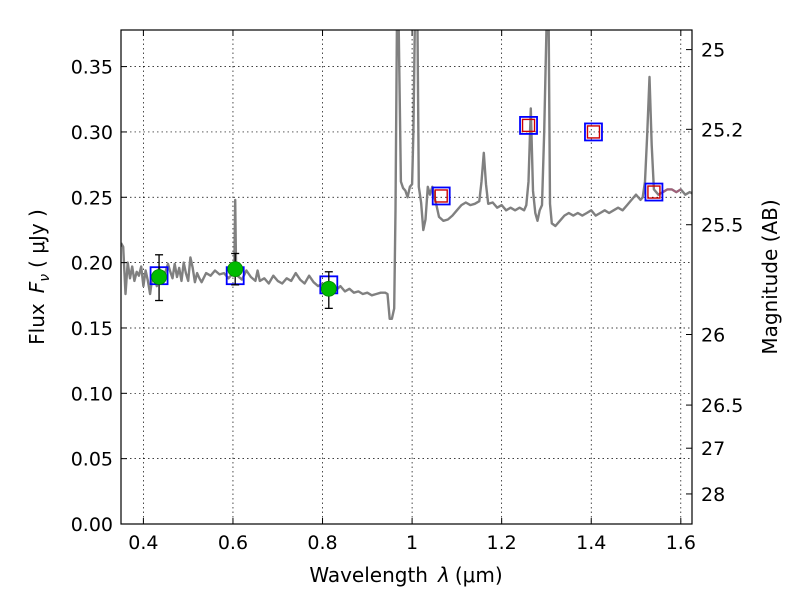  I want to click on x-tick-label: 0.6, so click(233, 543).